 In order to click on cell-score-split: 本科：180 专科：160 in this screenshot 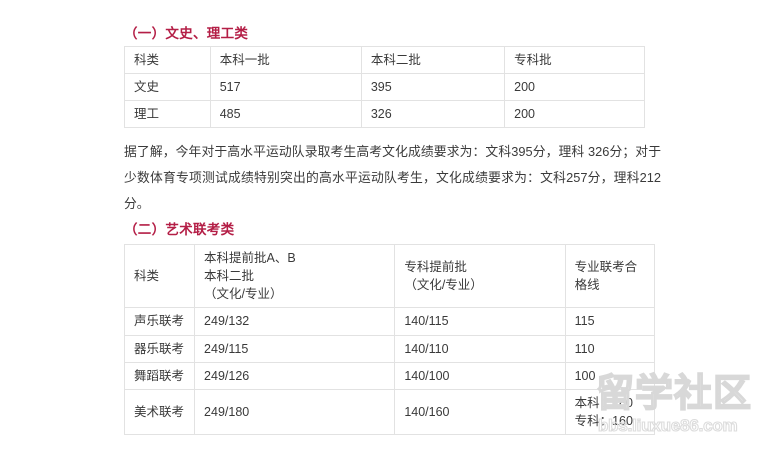, I will do `click(610, 412)`.